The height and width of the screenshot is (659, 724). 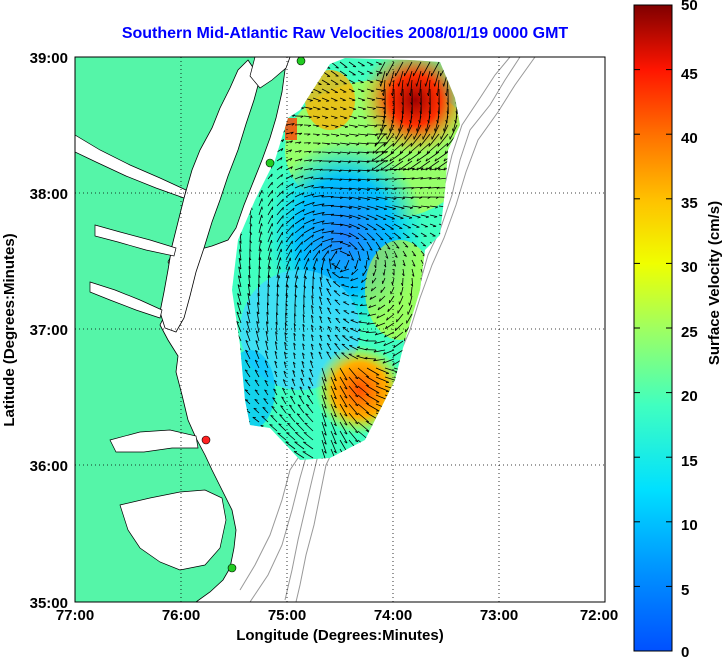 What do you see at coordinates (499, 615) in the screenshot?
I see `x-tick-label: 73:00` at bounding box center [499, 615].